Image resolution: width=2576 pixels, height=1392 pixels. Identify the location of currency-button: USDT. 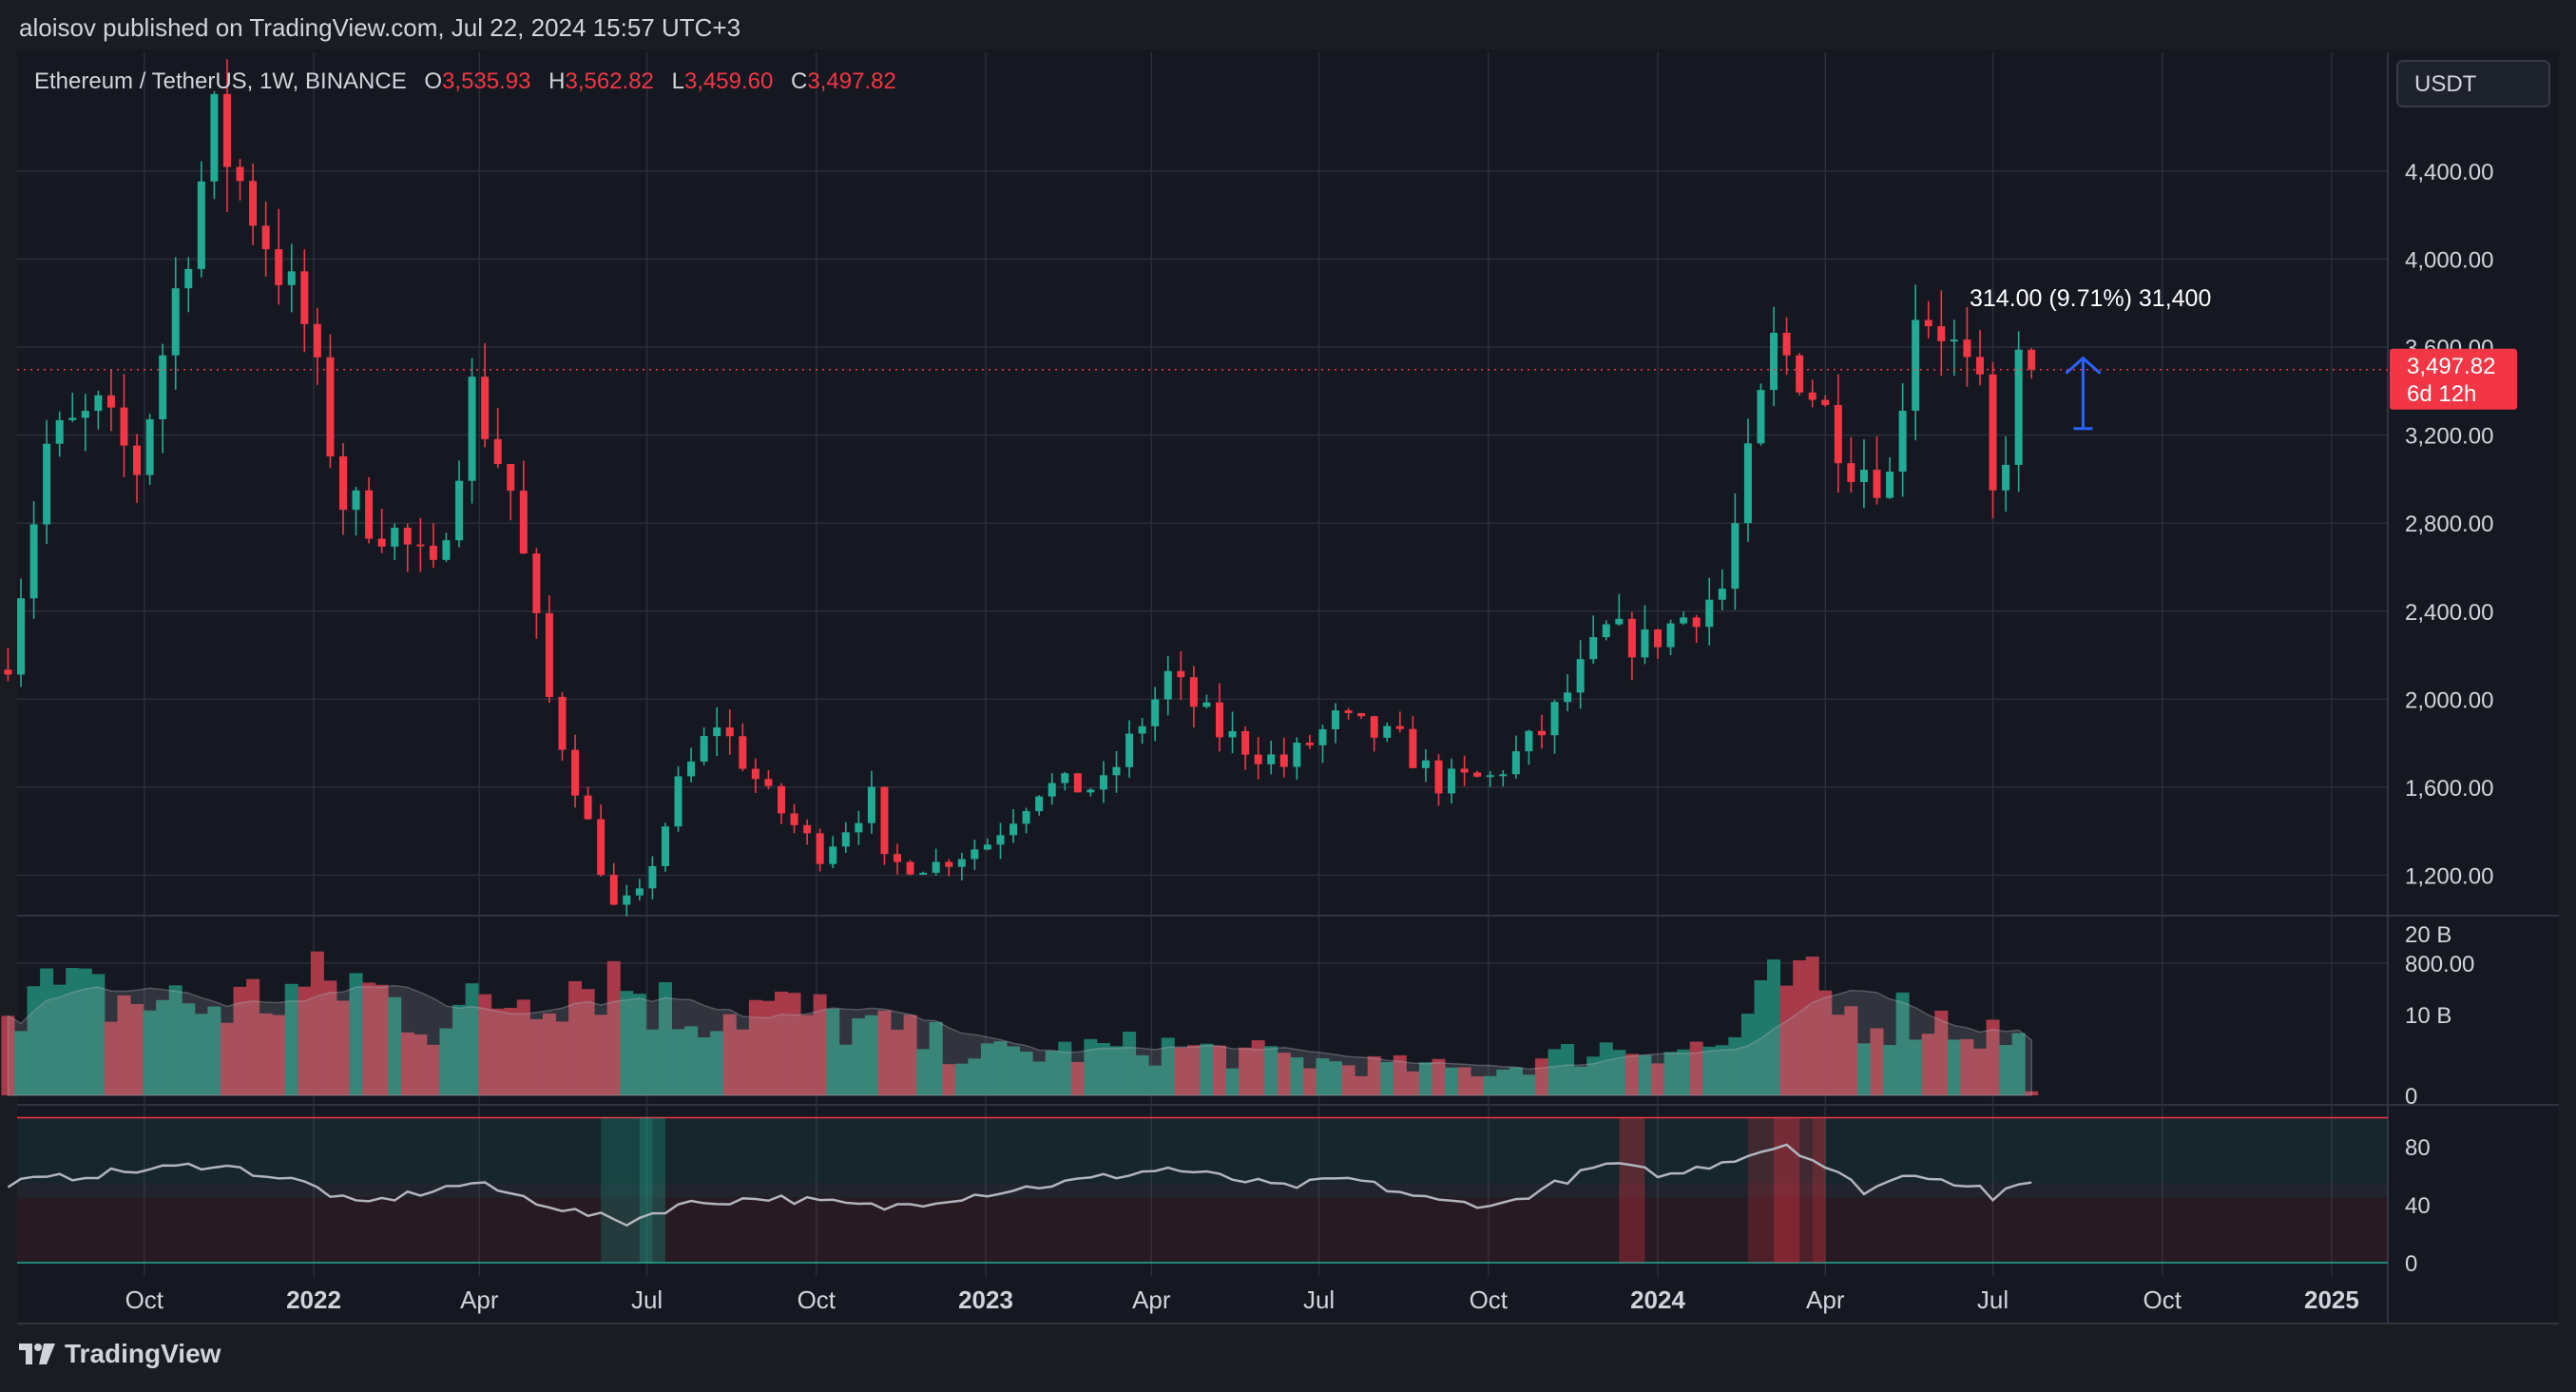
(2473, 83).